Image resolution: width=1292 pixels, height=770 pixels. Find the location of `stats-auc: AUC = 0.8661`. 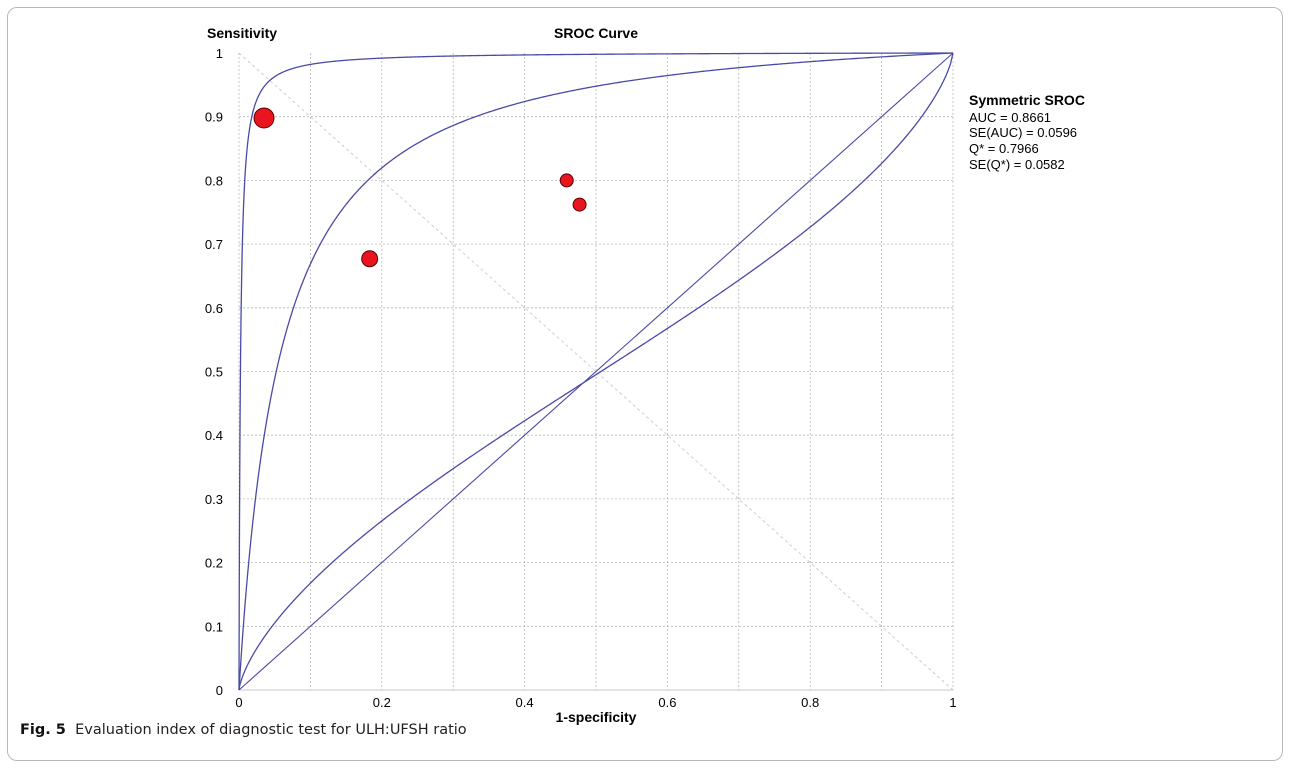

stats-auc: AUC = 0.8661 is located at coordinates (1010, 117).